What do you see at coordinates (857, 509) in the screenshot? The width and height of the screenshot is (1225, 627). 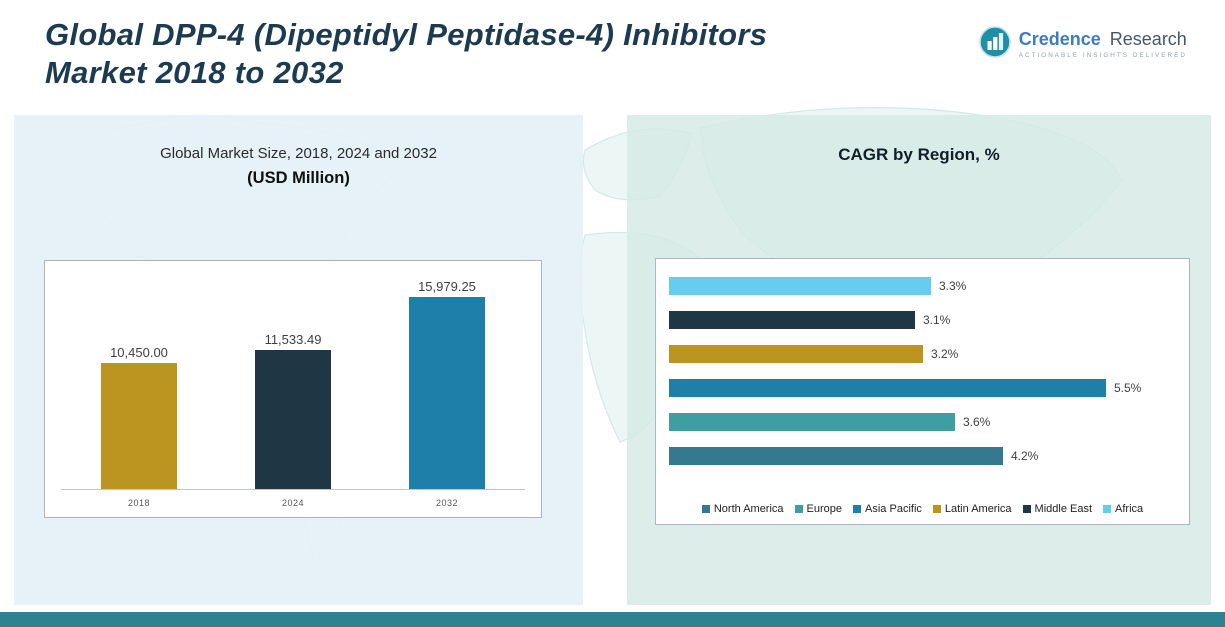 I see `legend-swatch-asia-pacific` at bounding box center [857, 509].